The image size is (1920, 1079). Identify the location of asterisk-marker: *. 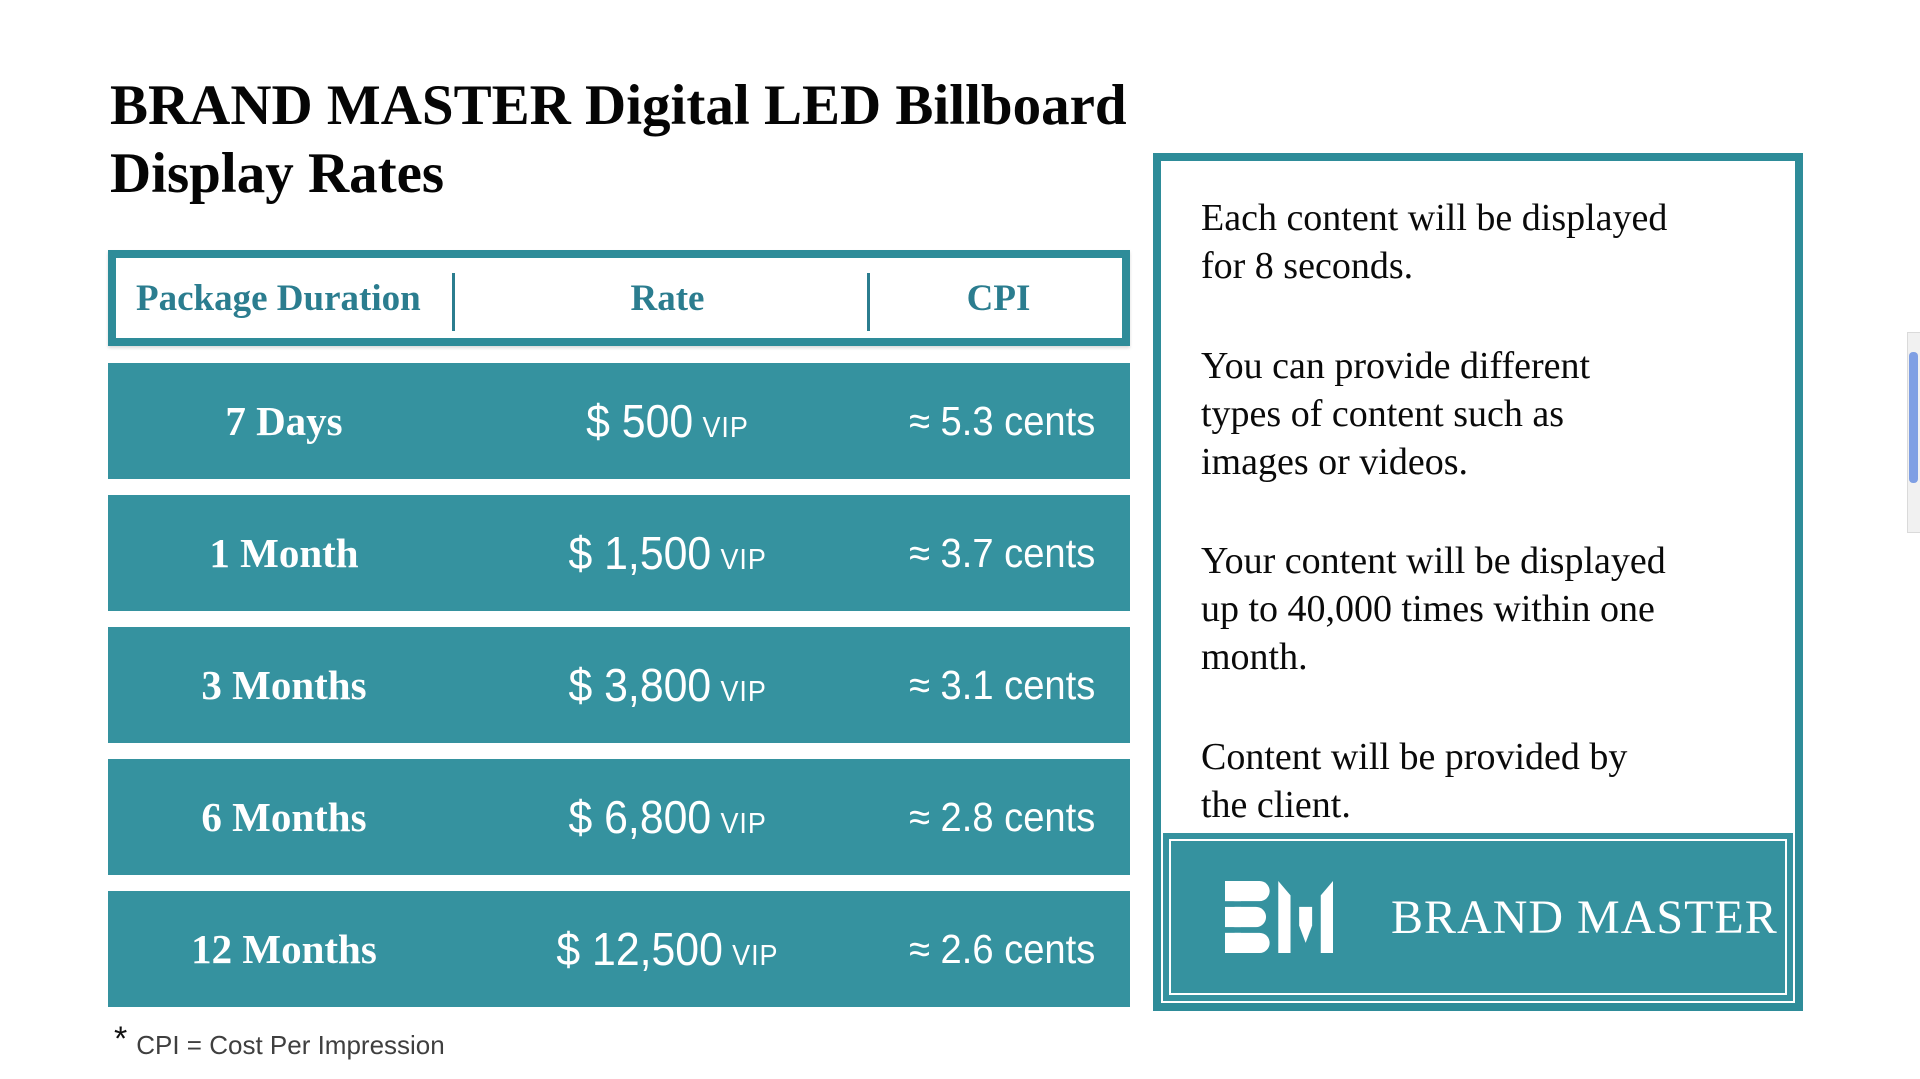
(121, 1039).